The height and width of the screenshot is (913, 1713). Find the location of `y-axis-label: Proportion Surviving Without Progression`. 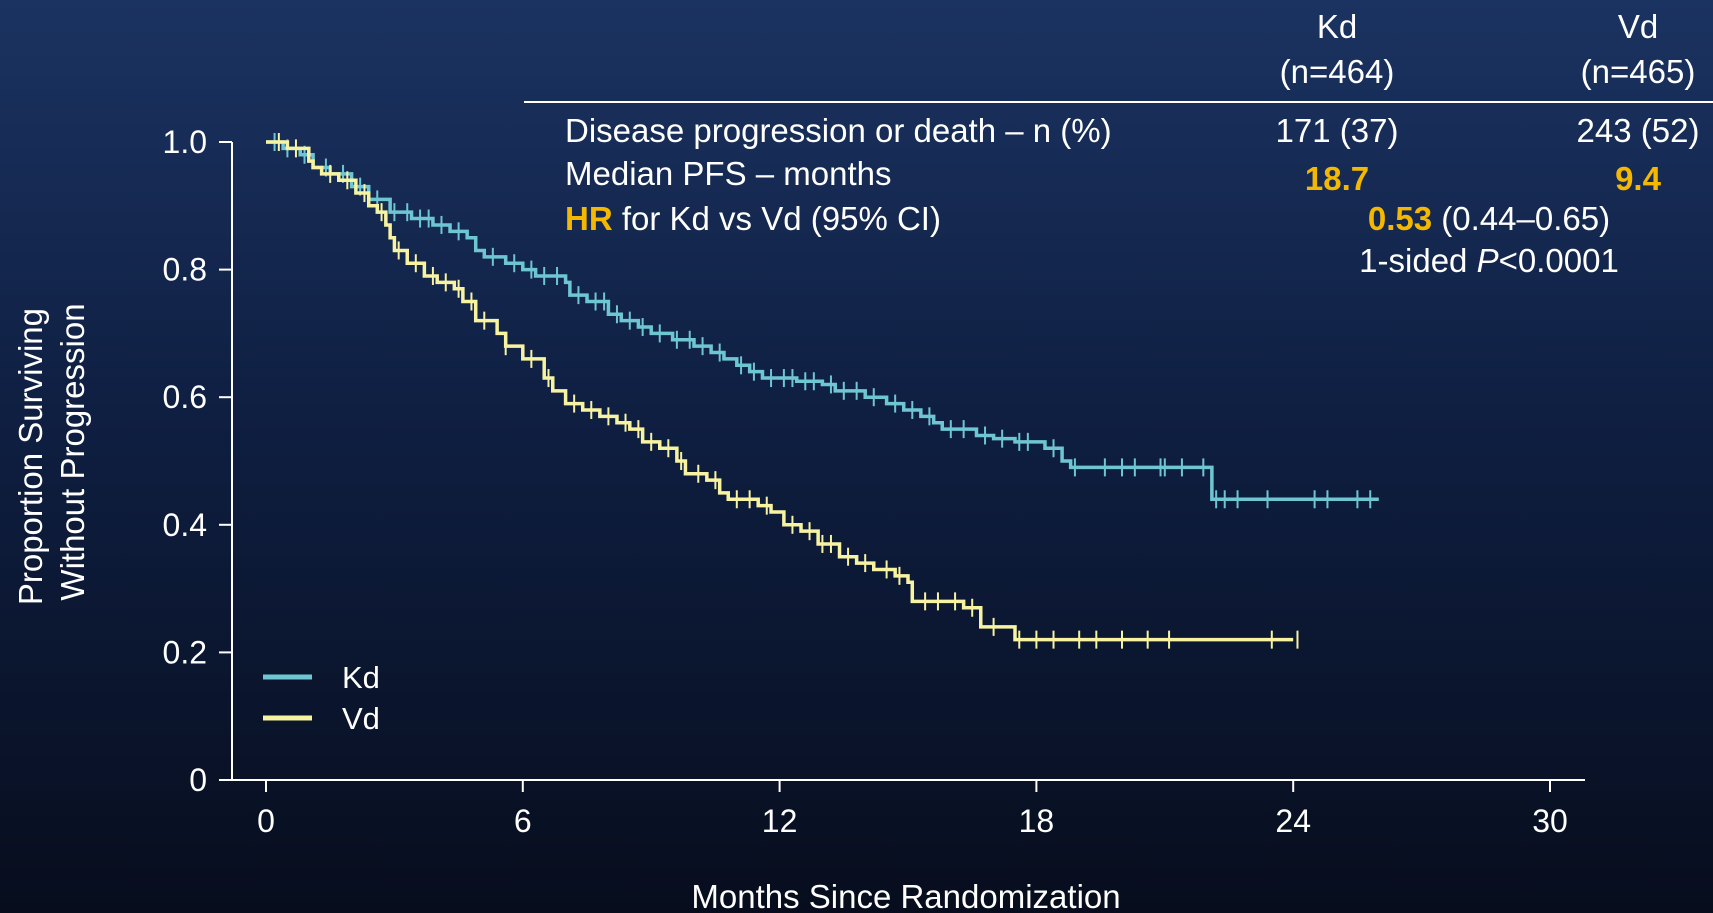

y-axis-label: Proportion Surviving Without Progression is located at coordinates (51, 452).